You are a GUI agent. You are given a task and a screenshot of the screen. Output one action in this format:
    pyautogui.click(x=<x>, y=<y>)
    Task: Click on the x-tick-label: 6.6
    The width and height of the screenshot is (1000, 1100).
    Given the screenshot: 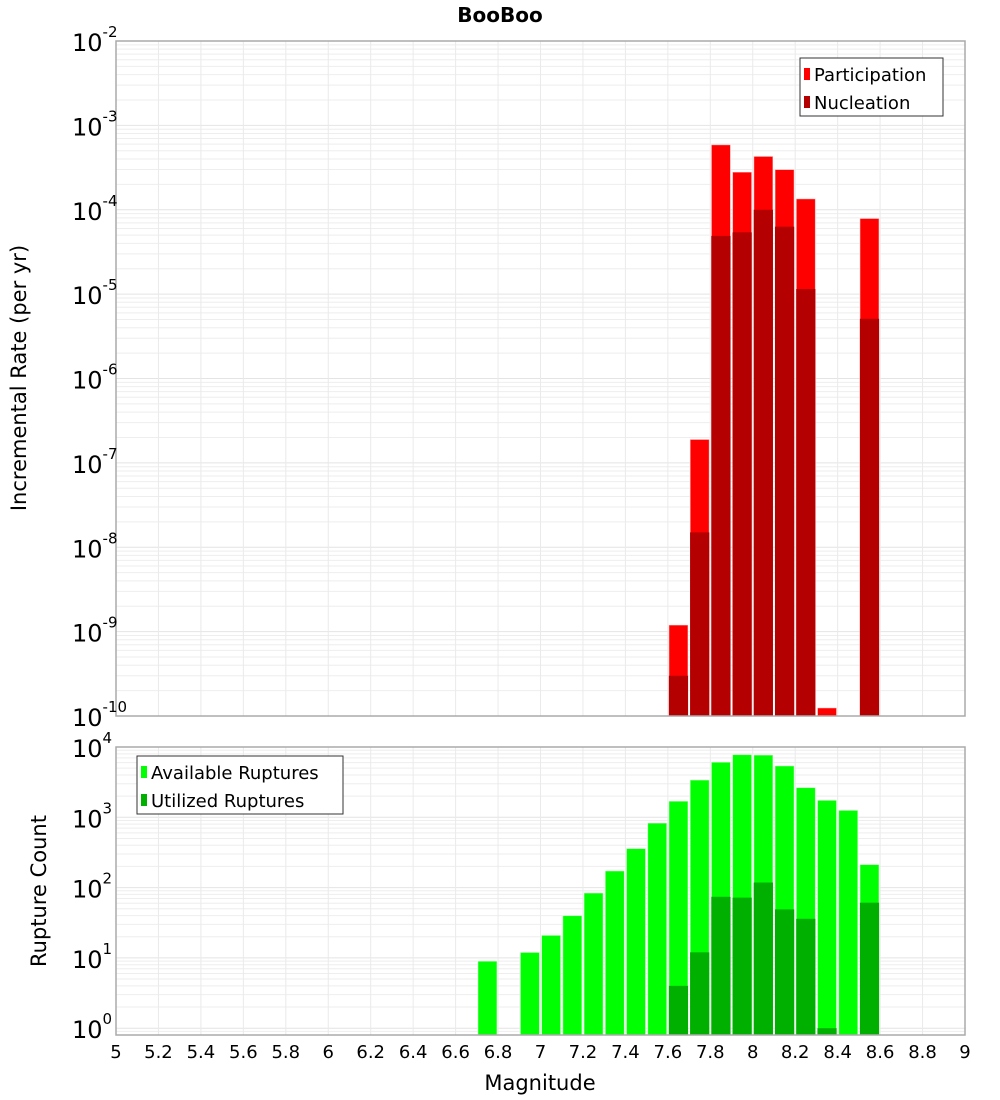 What is the action you would take?
    pyautogui.click(x=455, y=1052)
    